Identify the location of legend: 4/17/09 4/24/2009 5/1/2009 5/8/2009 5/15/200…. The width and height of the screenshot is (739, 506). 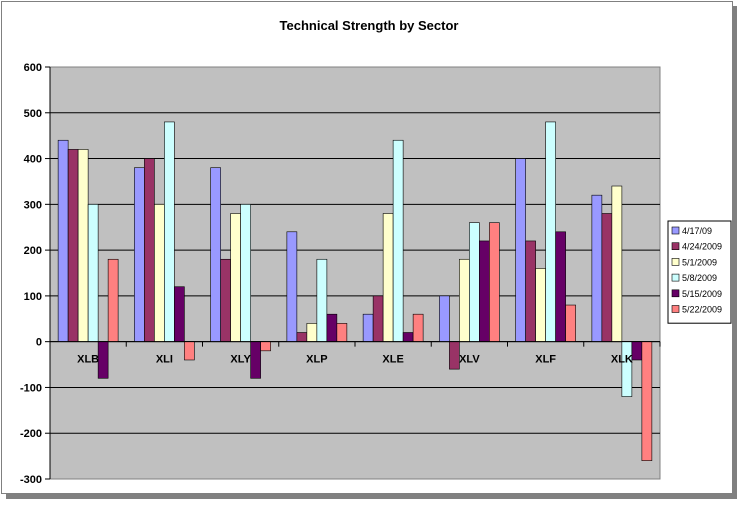
(699, 272).